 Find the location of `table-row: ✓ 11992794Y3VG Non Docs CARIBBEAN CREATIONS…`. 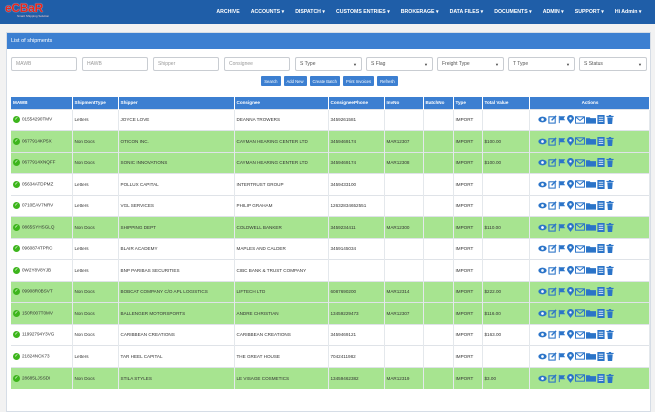

table-row: ✓ 11992794Y3VG Non Docs CARIBBEAN CREATIONS… is located at coordinates (330, 334).